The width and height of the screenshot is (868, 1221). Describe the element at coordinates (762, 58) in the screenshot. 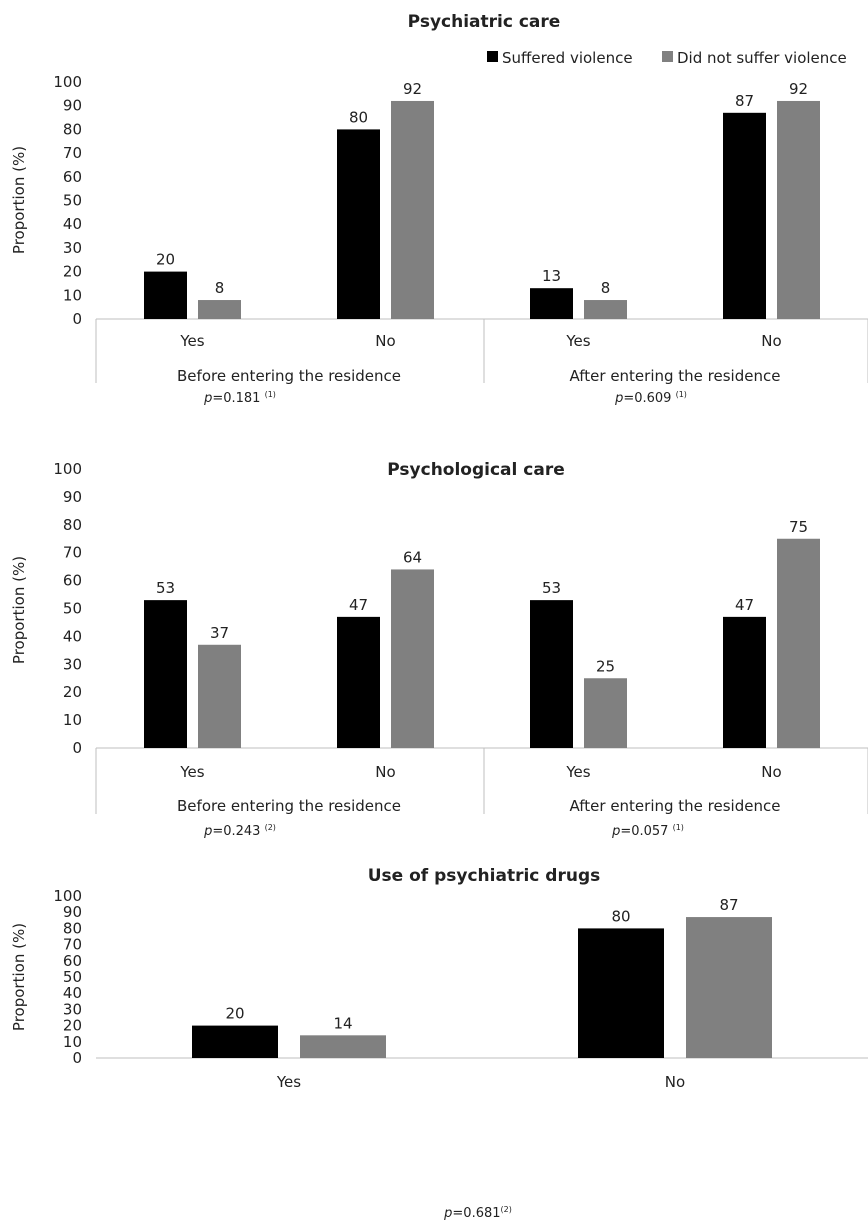

I see `legend-label-did-not-suffer-violence: Did not suffer violence` at that location.